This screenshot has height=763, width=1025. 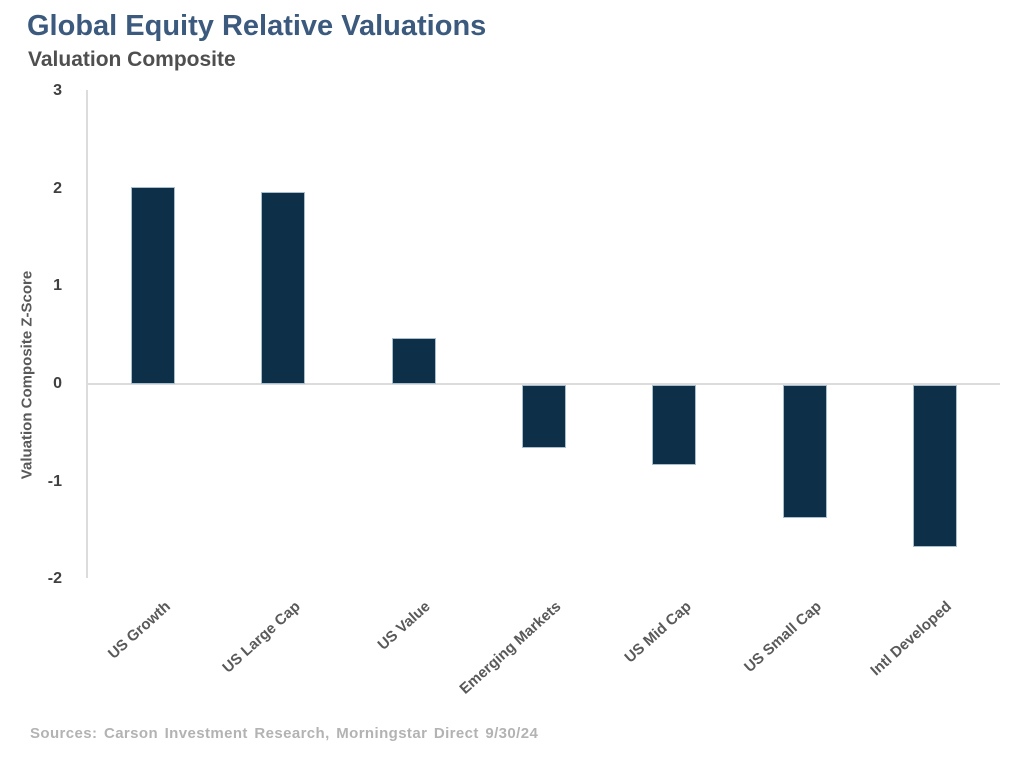 I want to click on y-tick--1: -1, so click(x=54, y=481).